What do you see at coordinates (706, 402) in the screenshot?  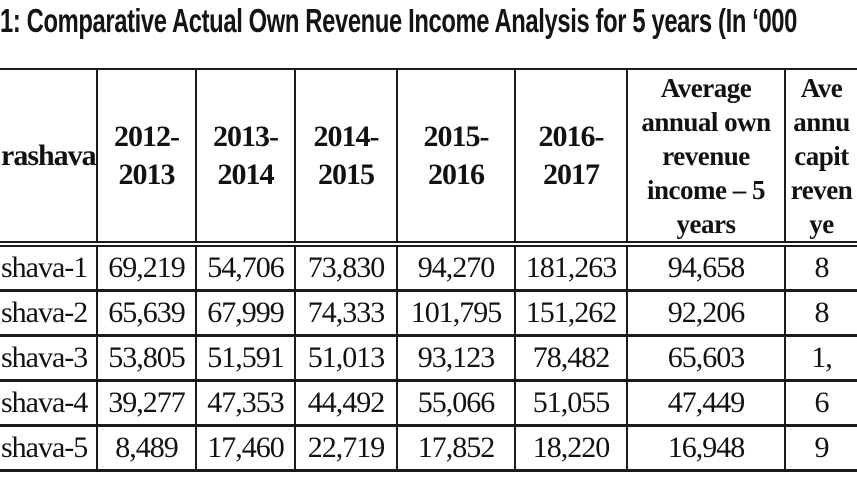 I see `value-cell: 47,449` at bounding box center [706, 402].